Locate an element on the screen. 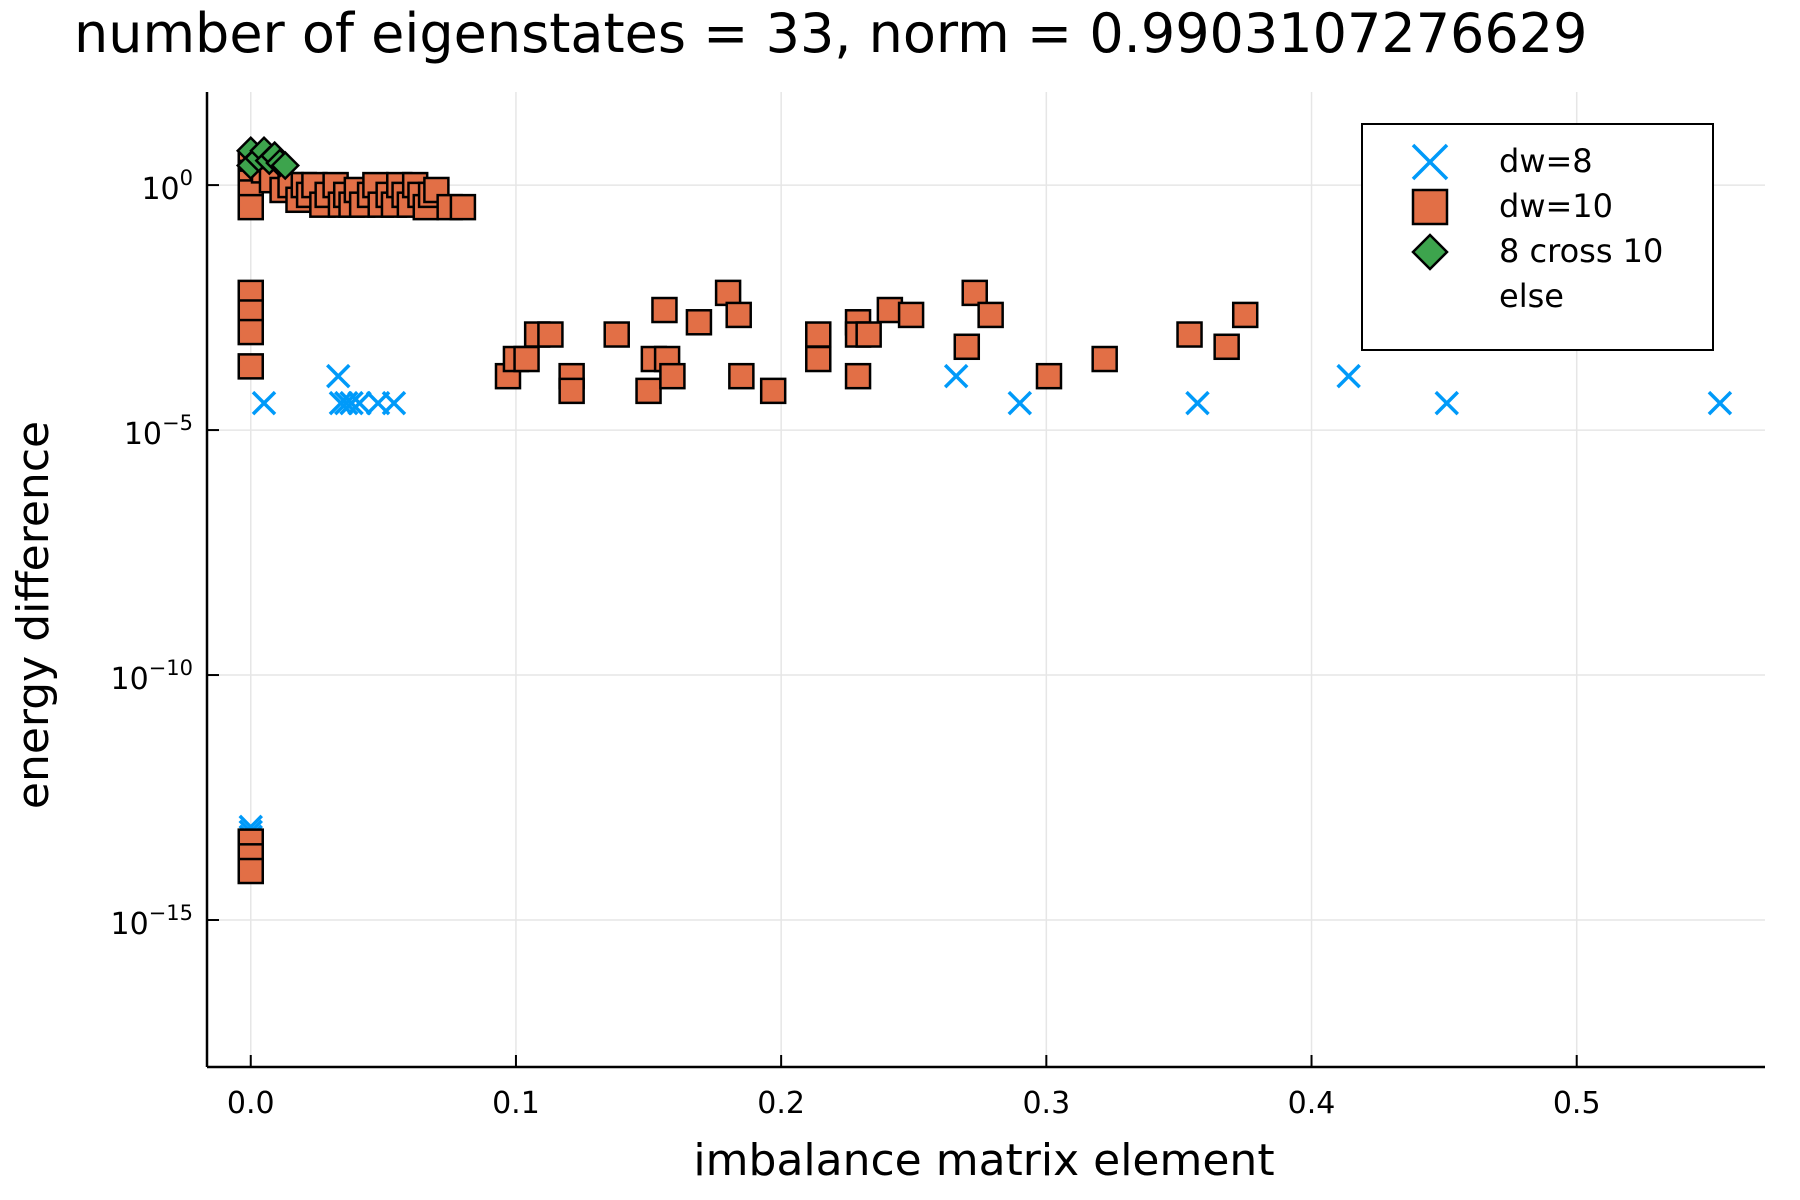 Image resolution: width=1800 pixels, height=1200 pixels. x-tick-label: 0.1 is located at coordinates (516, 1103).